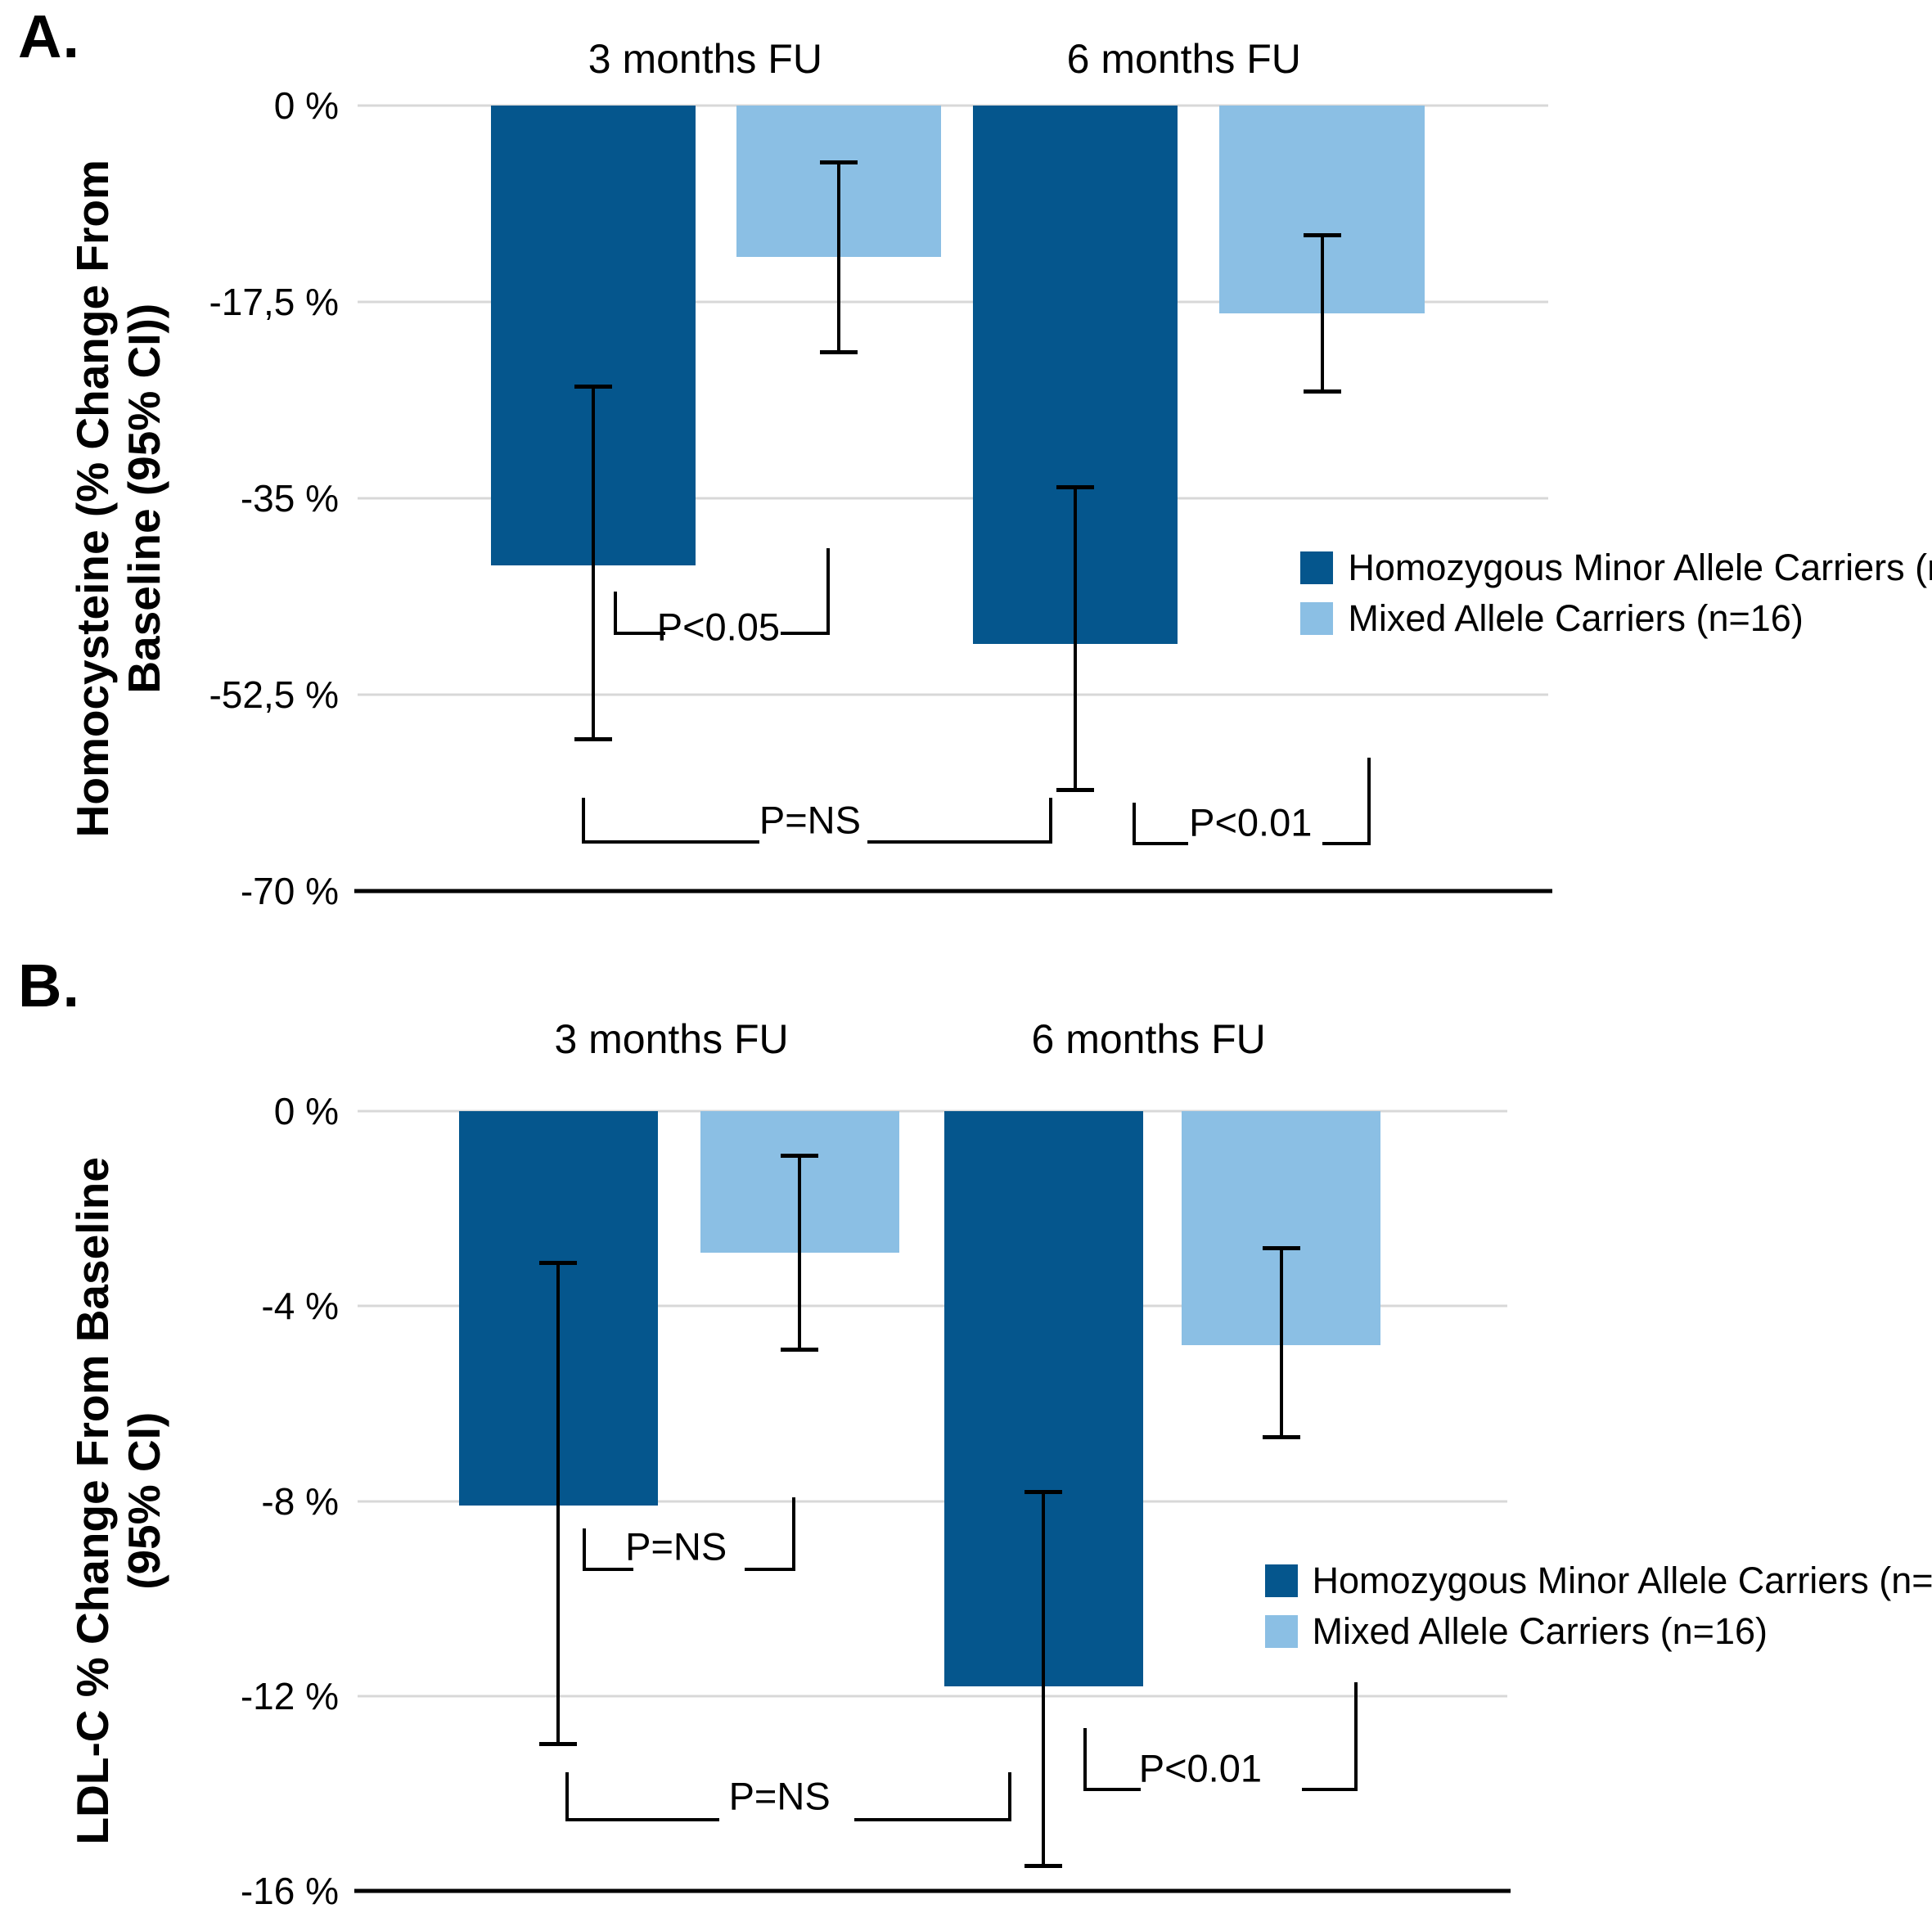 This screenshot has width=1932, height=1913. What do you see at coordinates (173, 498) in the screenshot?
I see `y-axis-tick-labels: 0 % -17,5 % -35 % -52,5 % -70 %` at bounding box center [173, 498].